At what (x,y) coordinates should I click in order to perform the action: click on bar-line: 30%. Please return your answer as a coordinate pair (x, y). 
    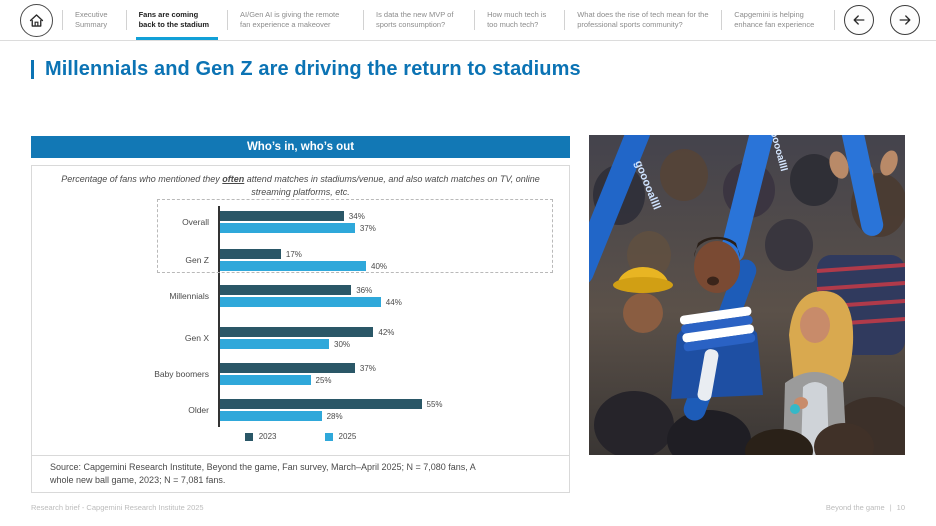
    Looking at the image, I should click on (386, 344).